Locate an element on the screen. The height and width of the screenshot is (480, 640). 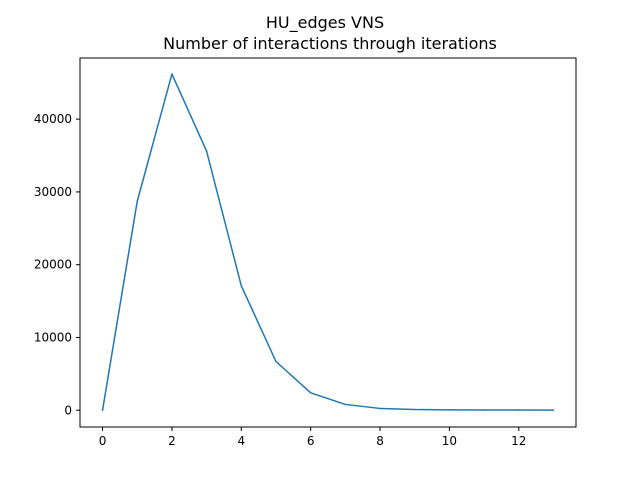
x-tick-label: 12 is located at coordinates (518, 441).